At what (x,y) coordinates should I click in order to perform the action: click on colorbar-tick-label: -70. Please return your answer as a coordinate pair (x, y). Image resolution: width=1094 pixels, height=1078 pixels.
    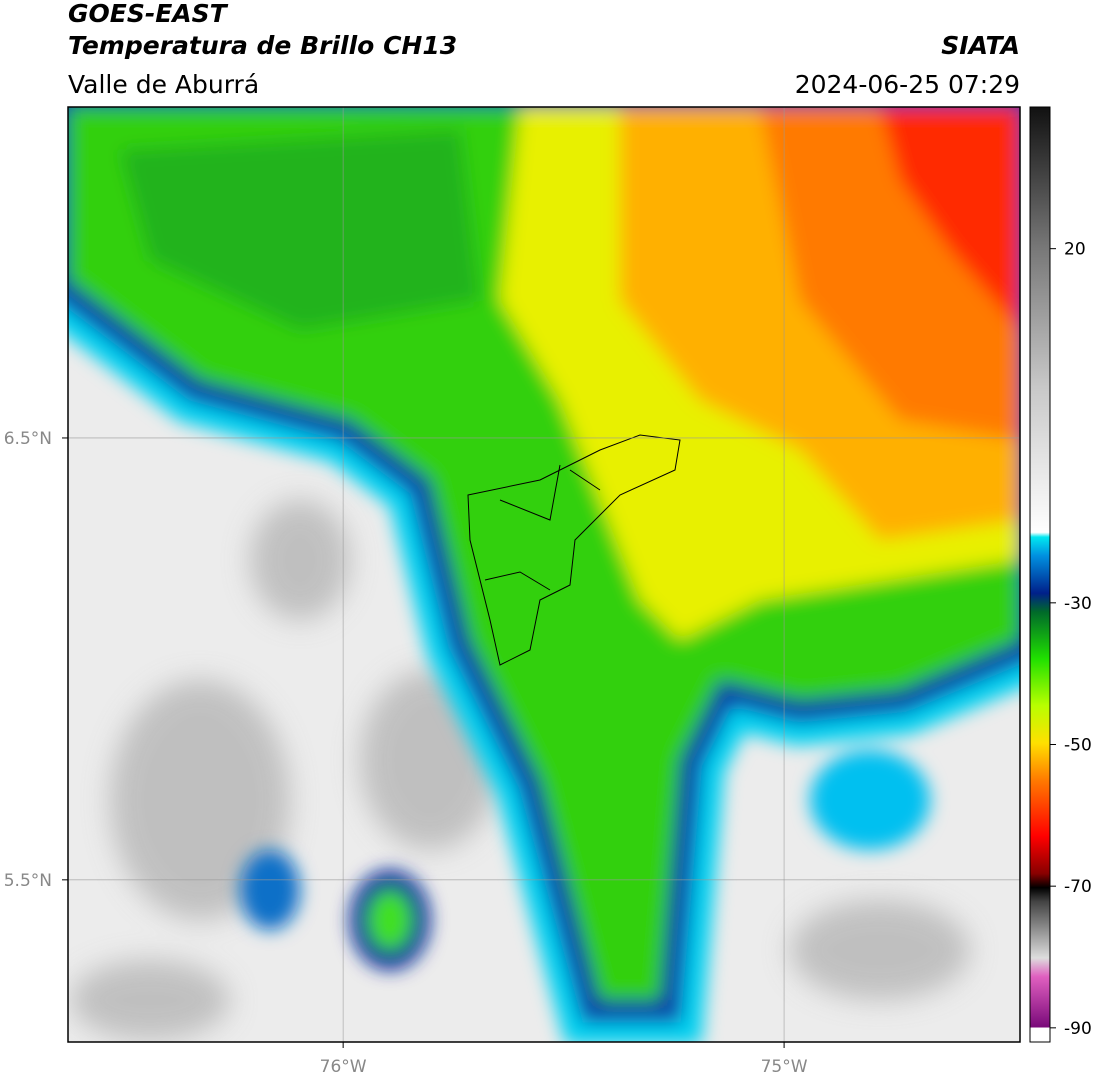
    Looking at the image, I should click on (1078, 887).